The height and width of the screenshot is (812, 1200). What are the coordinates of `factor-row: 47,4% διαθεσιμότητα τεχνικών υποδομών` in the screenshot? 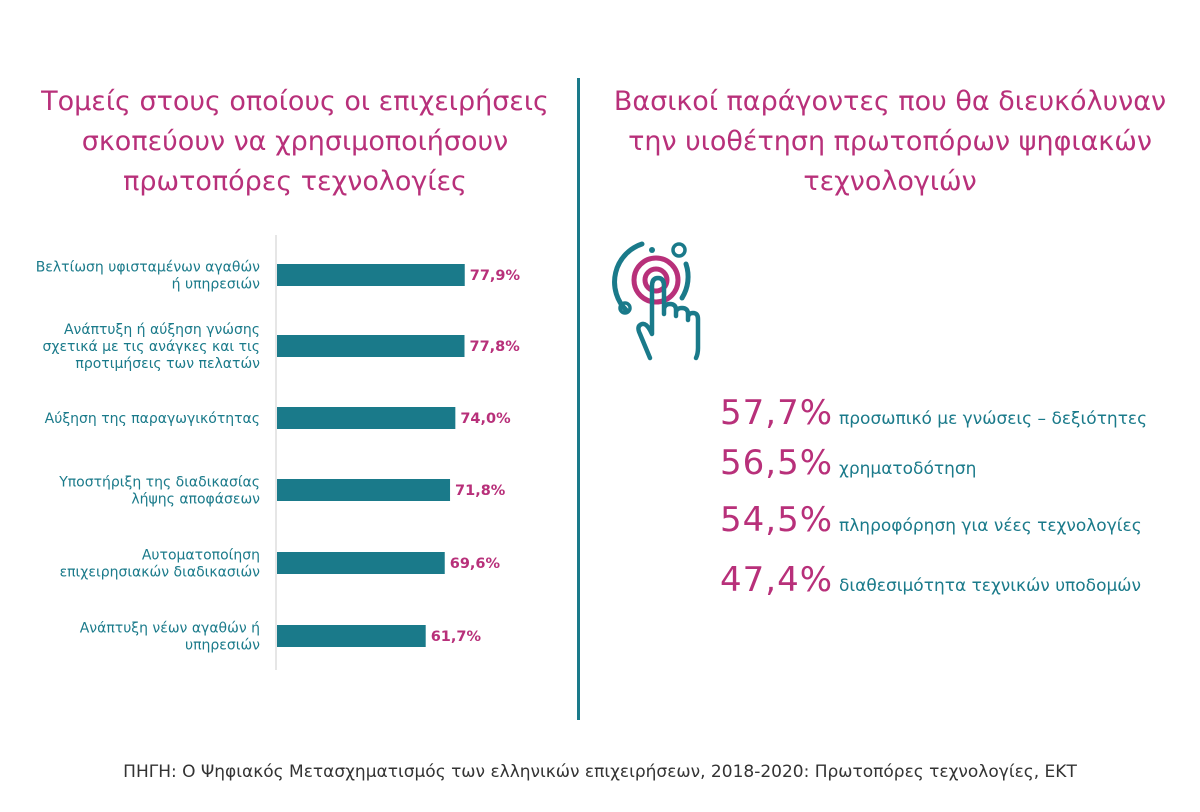 It's located at (950, 580).